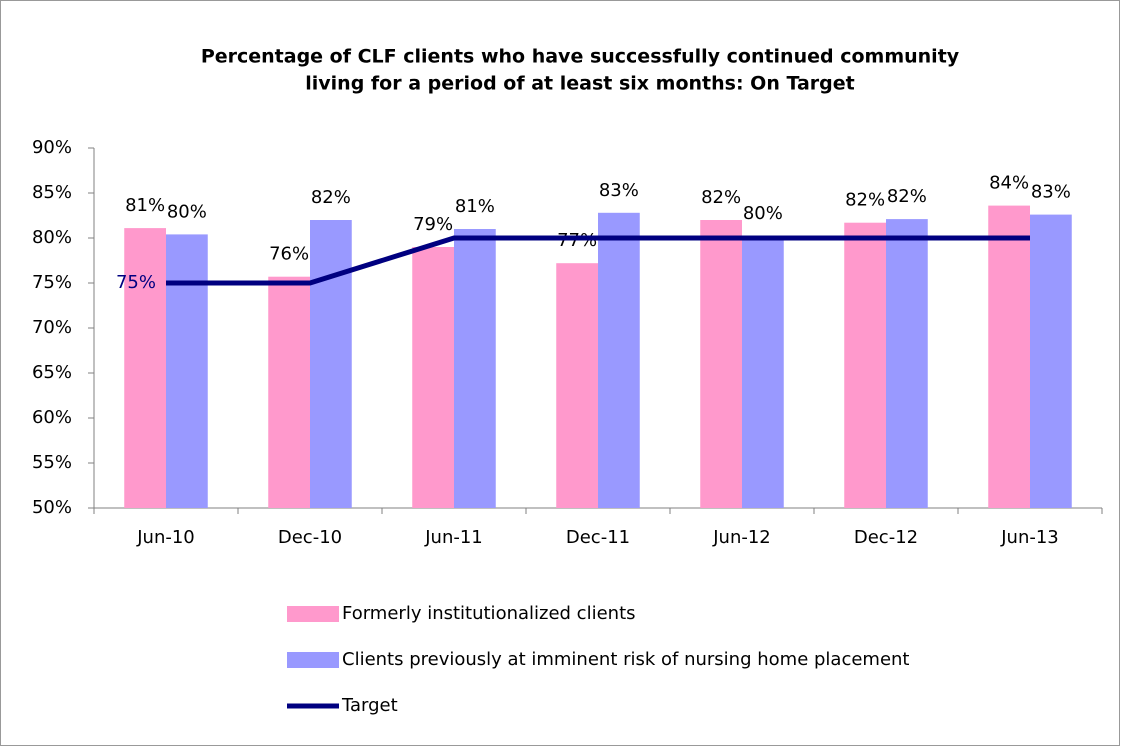  Describe the element at coordinates (1029, 537) in the screenshot. I see `x-tick-label: Jun-13` at that location.